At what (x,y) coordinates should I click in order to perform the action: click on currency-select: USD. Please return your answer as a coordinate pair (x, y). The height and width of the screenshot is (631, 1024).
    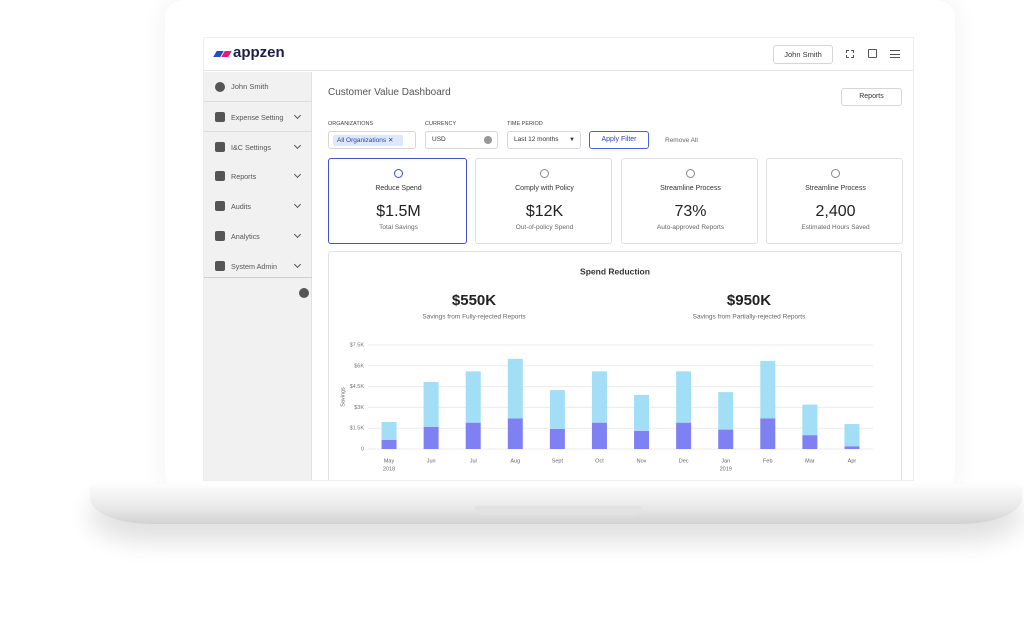
    Looking at the image, I should click on (461, 140).